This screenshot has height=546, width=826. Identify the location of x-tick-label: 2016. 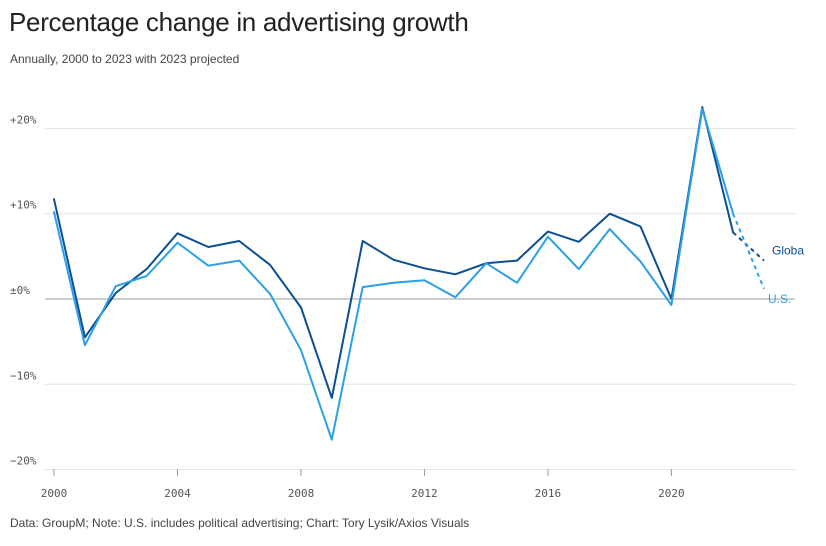
(548, 493).